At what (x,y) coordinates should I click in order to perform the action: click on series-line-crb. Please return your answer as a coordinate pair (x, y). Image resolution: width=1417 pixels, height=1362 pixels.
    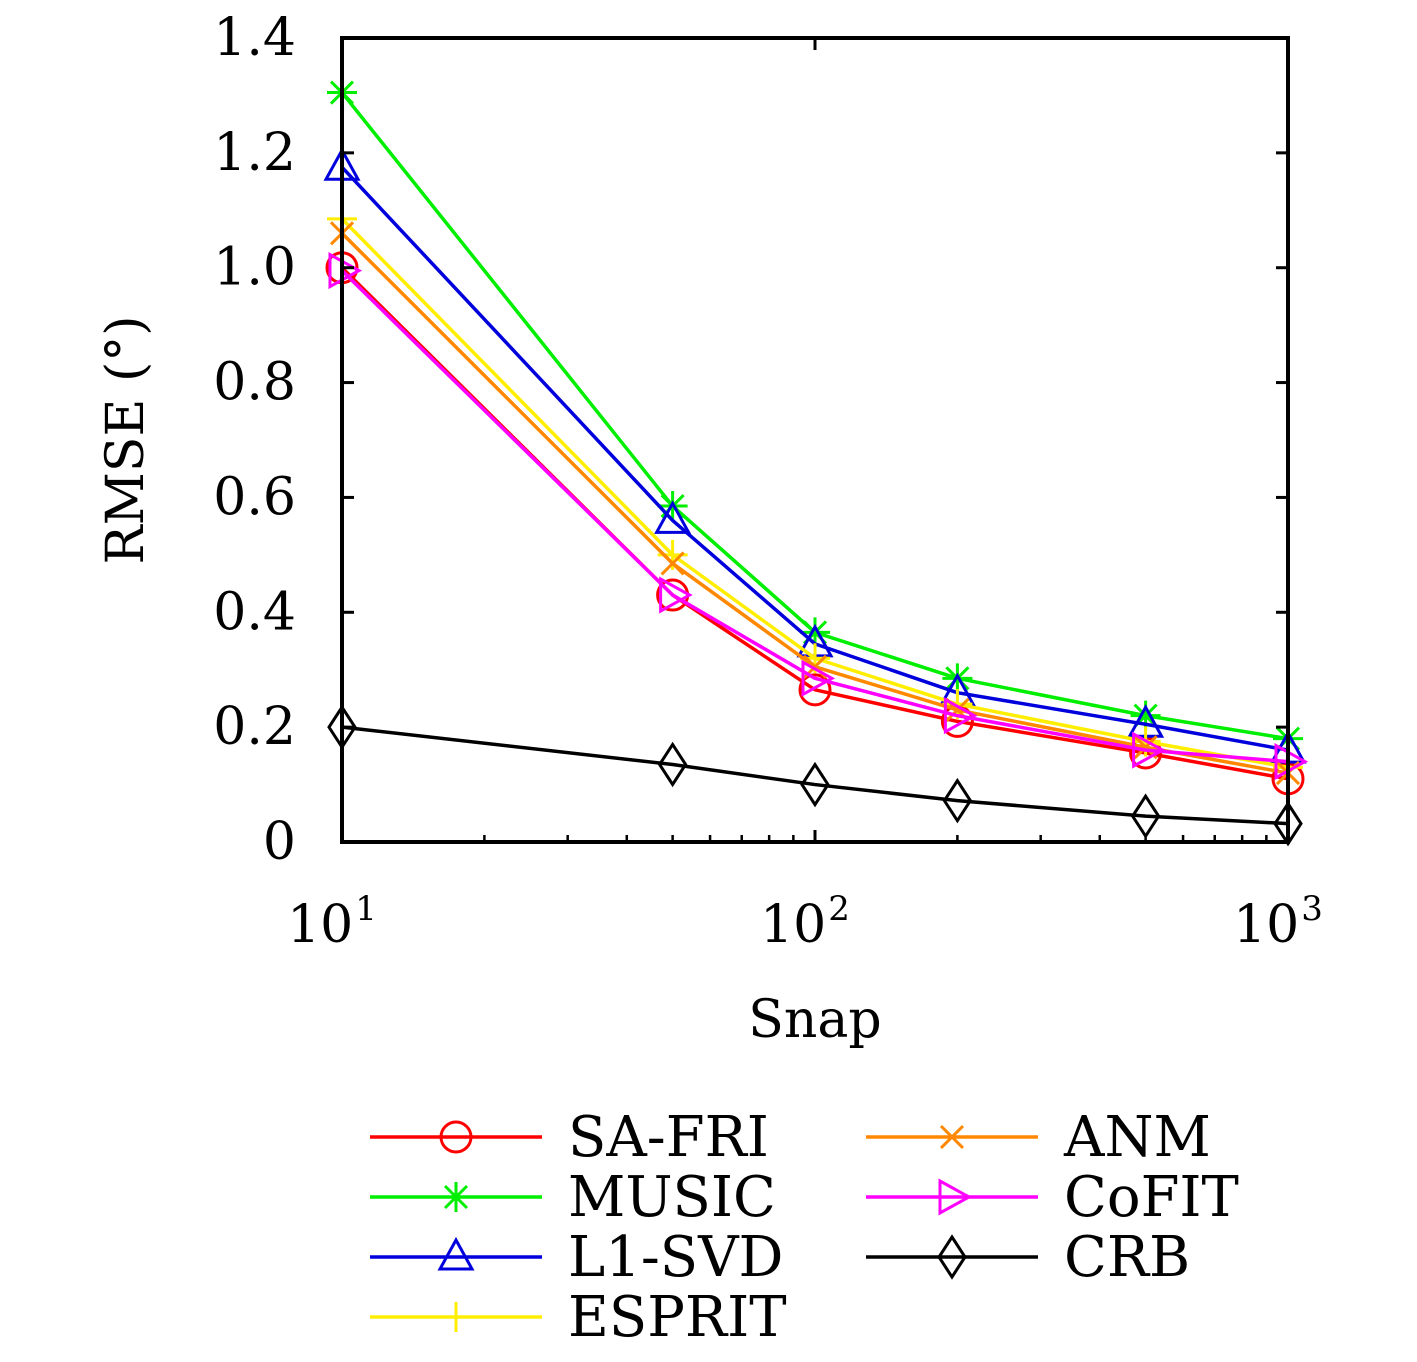
    Looking at the image, I should click on (815, 775).